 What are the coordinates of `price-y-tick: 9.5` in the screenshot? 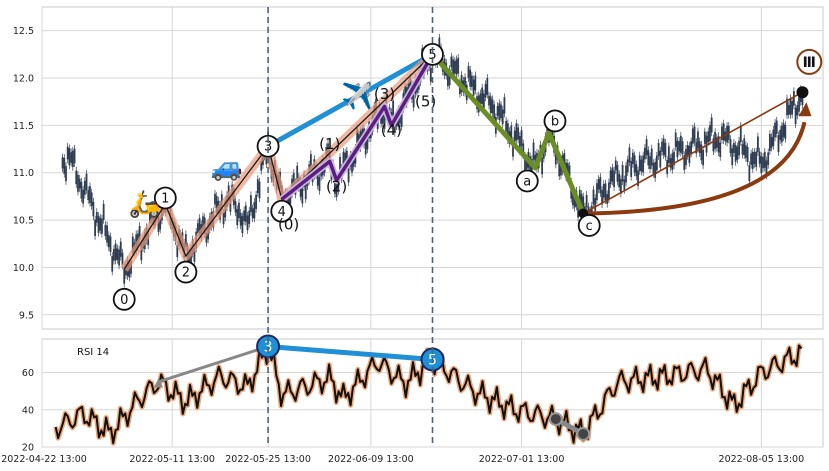 It's located at (26, 315).